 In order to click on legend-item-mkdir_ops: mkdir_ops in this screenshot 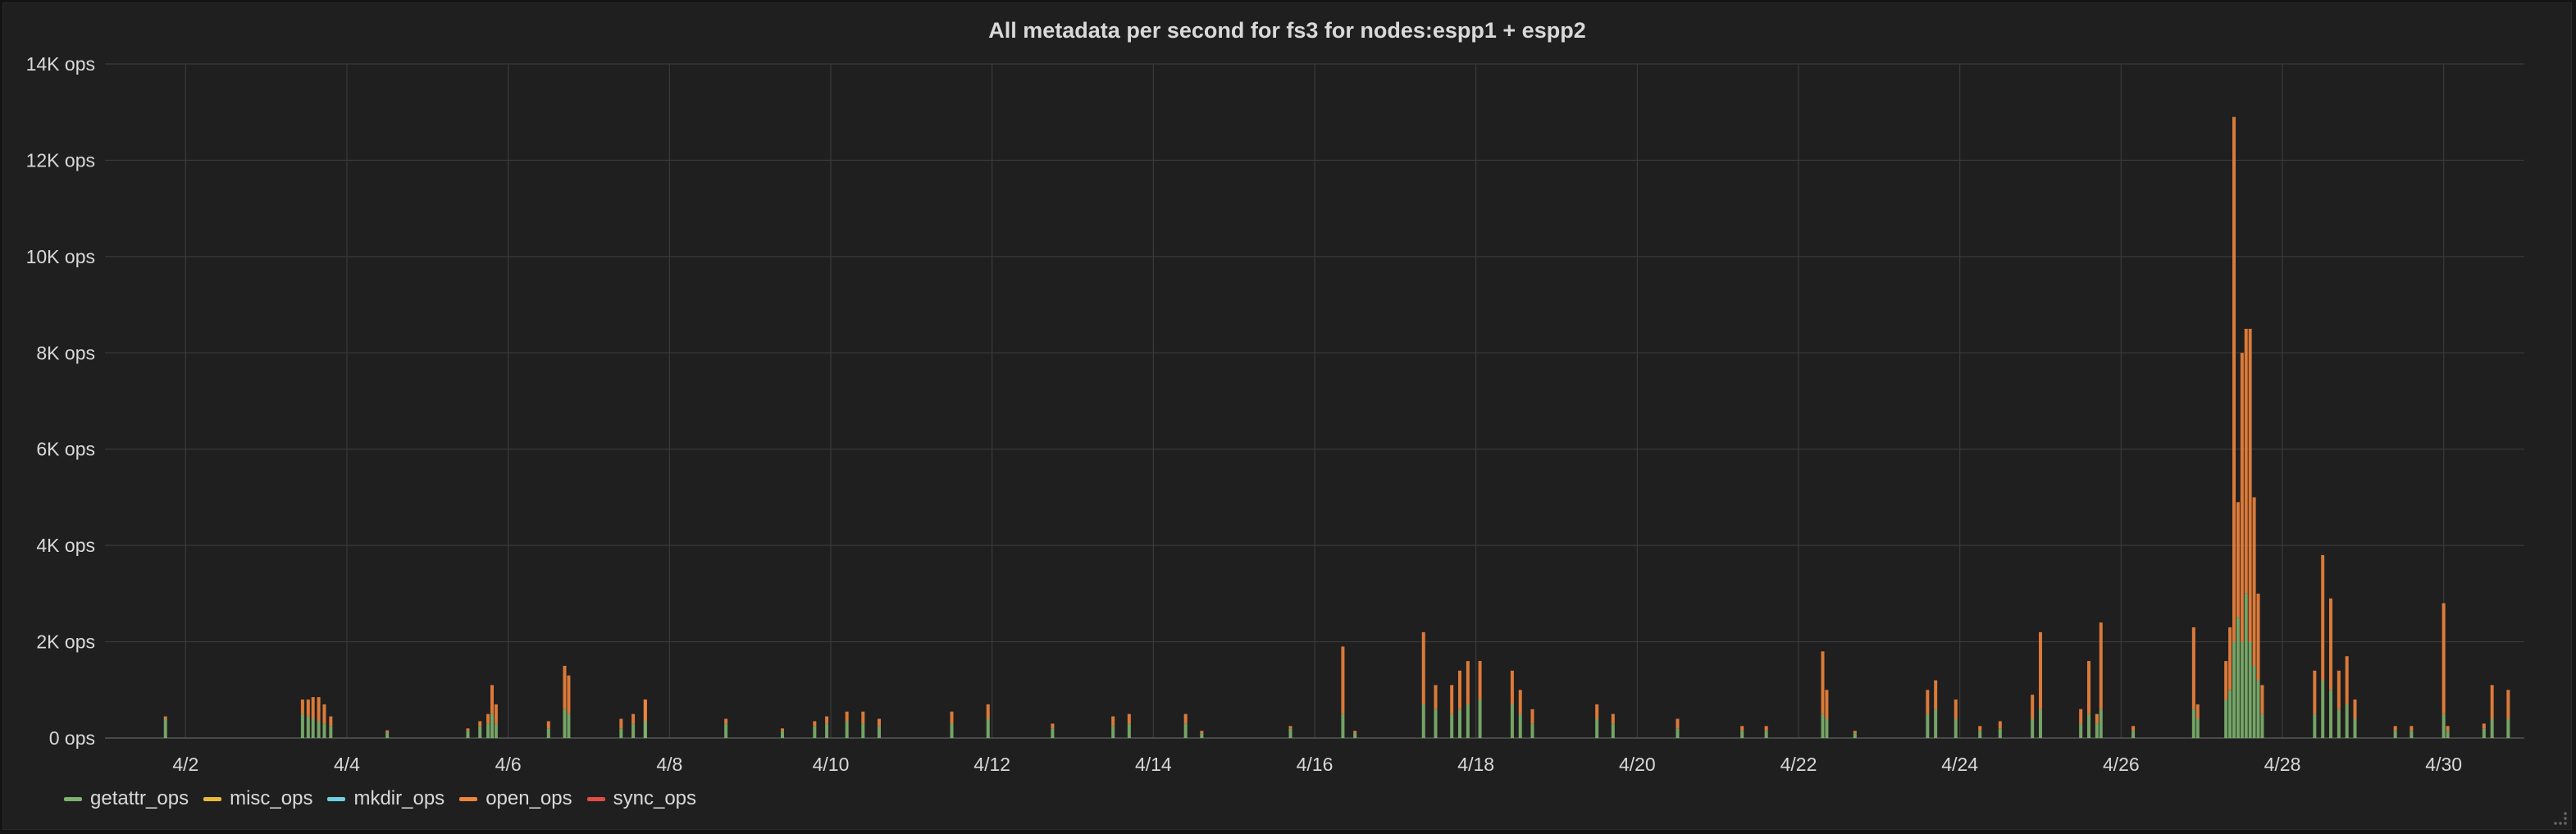, I will do `click(386, 798)`.